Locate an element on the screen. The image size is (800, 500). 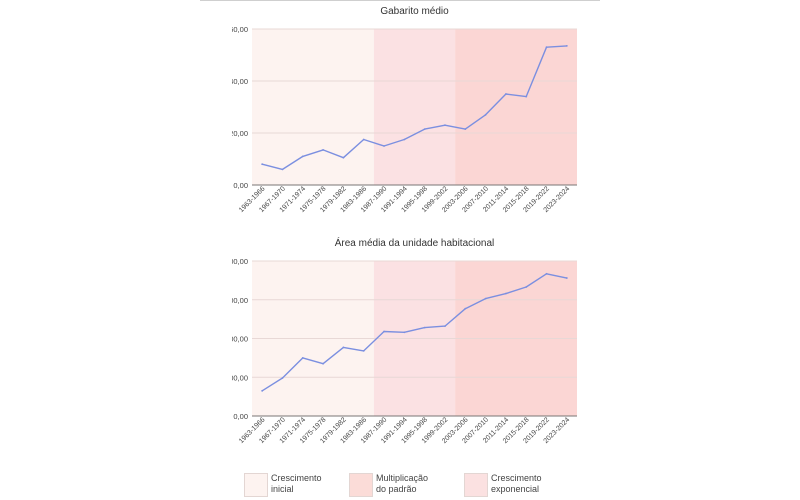
y-tick-label: 200,00 is located at coordinates (240, 339).